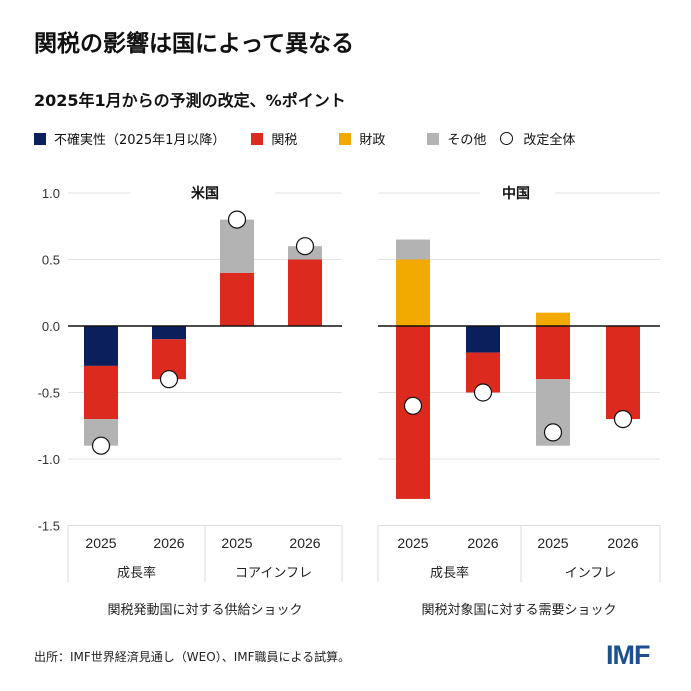  What do you see at coordinates (51, 193) in the screenshot?
I see `y-tick-label: 1.0` at bounding box center [51, 193].